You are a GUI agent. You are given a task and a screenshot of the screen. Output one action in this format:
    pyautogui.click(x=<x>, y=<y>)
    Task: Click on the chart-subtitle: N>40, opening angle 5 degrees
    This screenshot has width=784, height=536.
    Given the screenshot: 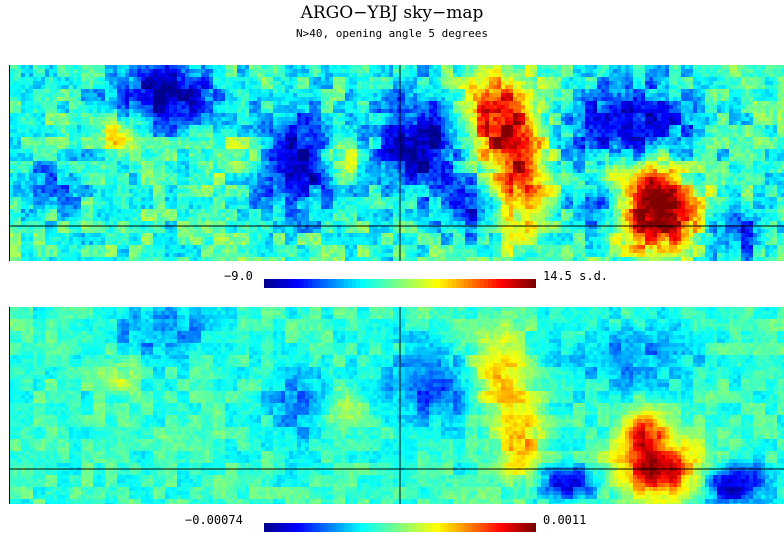 What is the action you would take?
    pyautogui.click(x=392, y=33)
    